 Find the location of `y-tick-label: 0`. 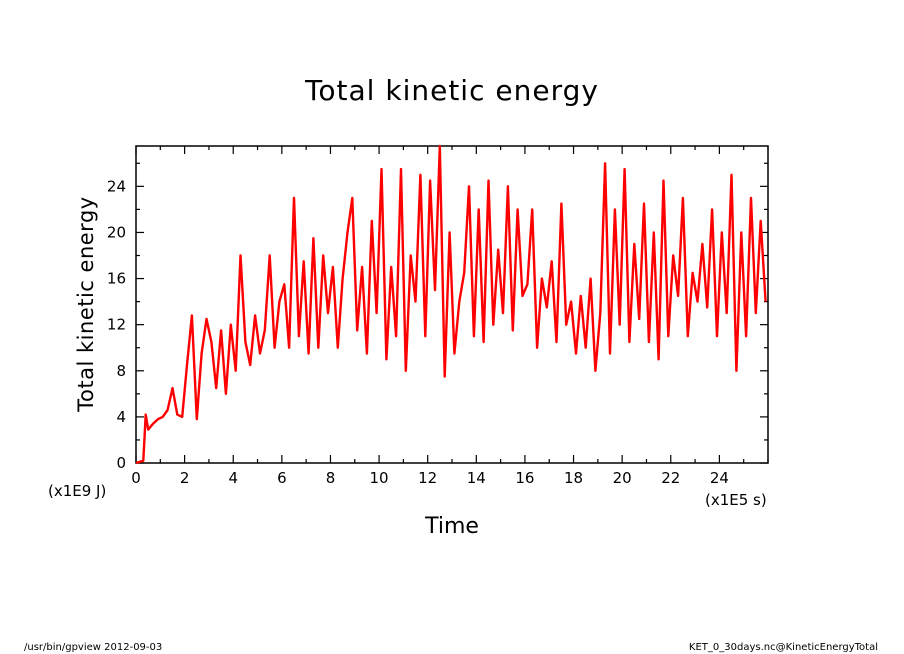

y-tick-label: 0 is located at coordinates (121, 463).